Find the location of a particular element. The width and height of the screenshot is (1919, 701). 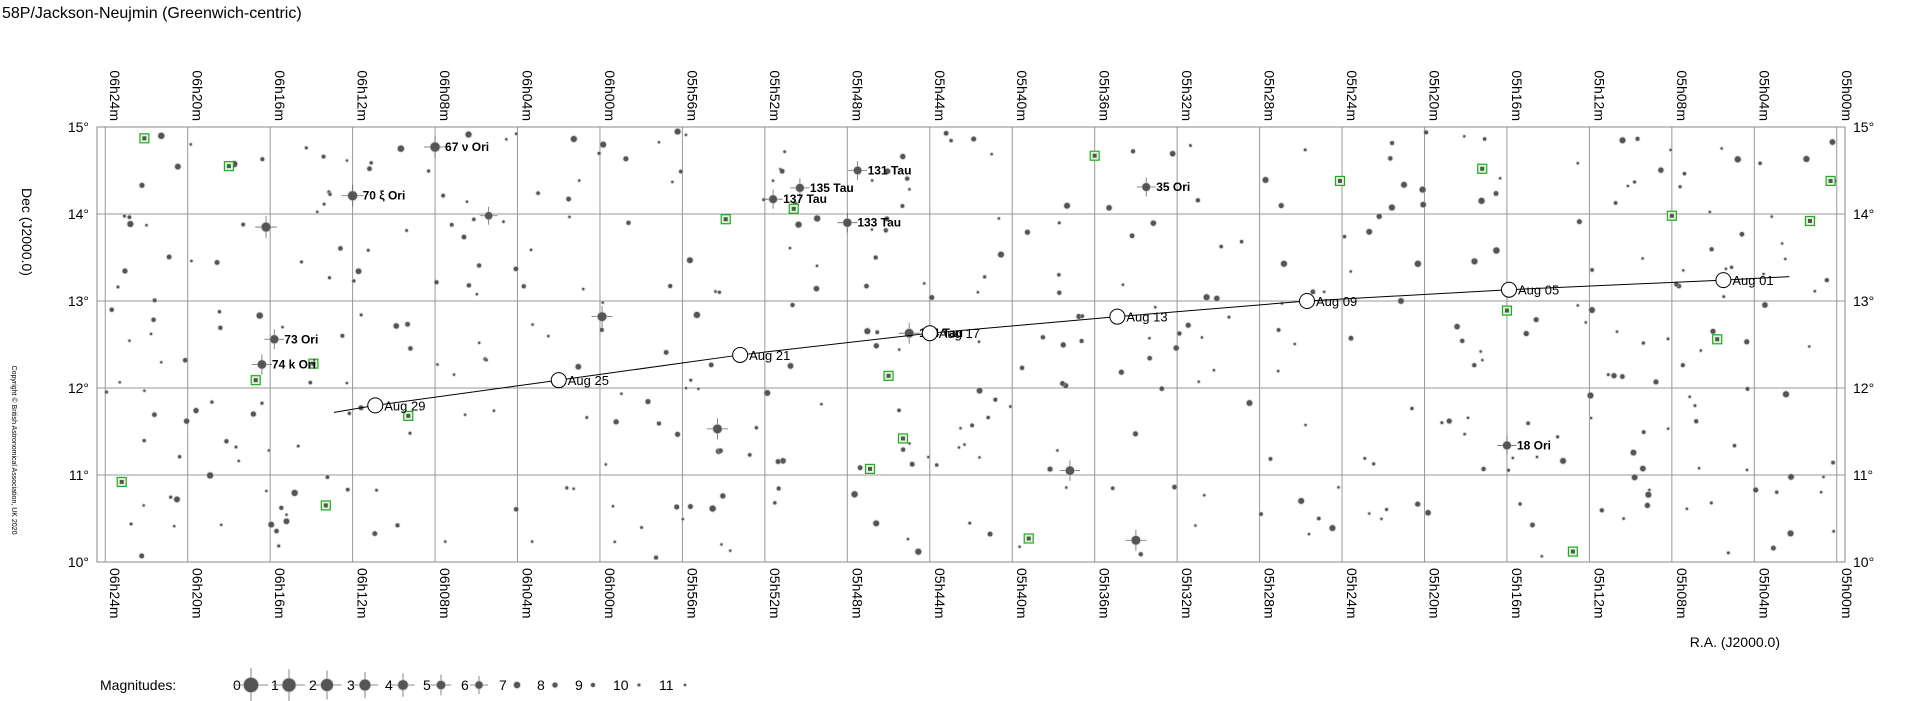

comet-date-label: Aug 17 is located at coordinates (959, 333).